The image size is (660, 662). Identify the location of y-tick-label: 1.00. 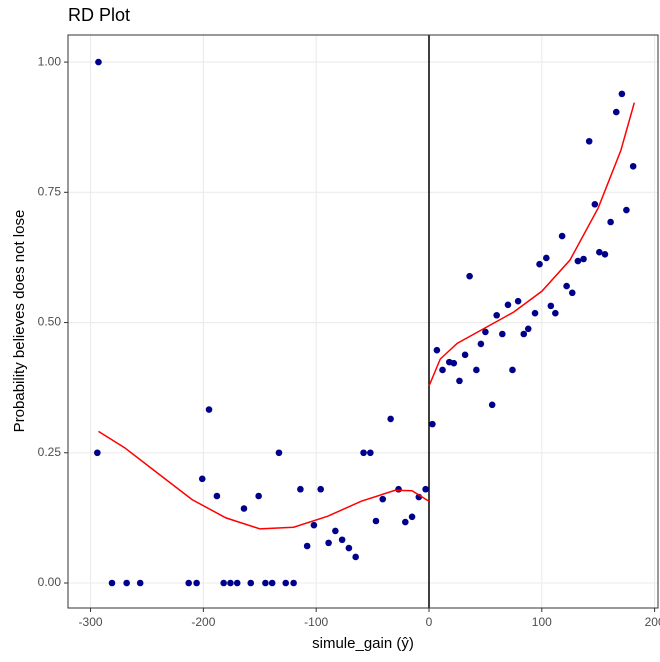
(50, 61).